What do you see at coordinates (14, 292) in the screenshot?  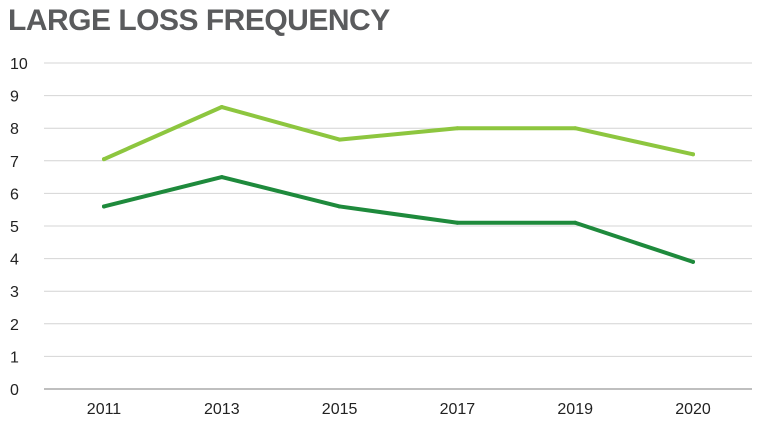 I see `y-tick-label: 3` at bounding box center [14, 292].